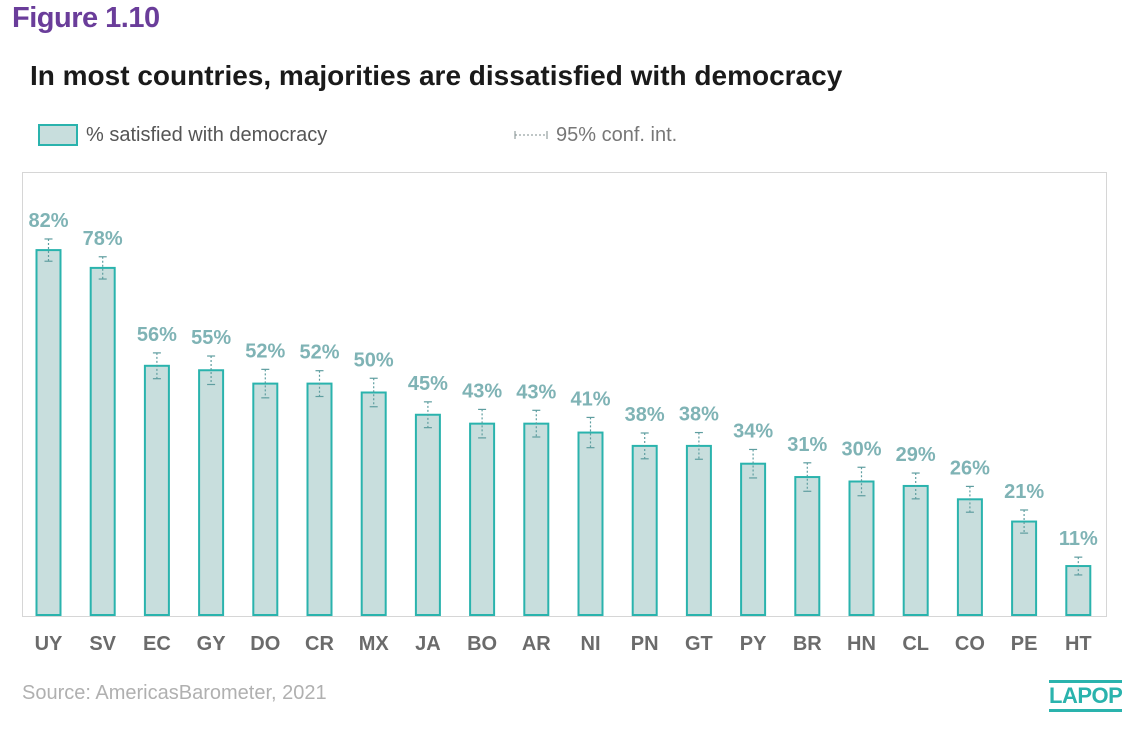 The height and width of the screenshot is (729, 1126). I want to click on legend-series-label: % satisfied with democracy, so click(207, 134).